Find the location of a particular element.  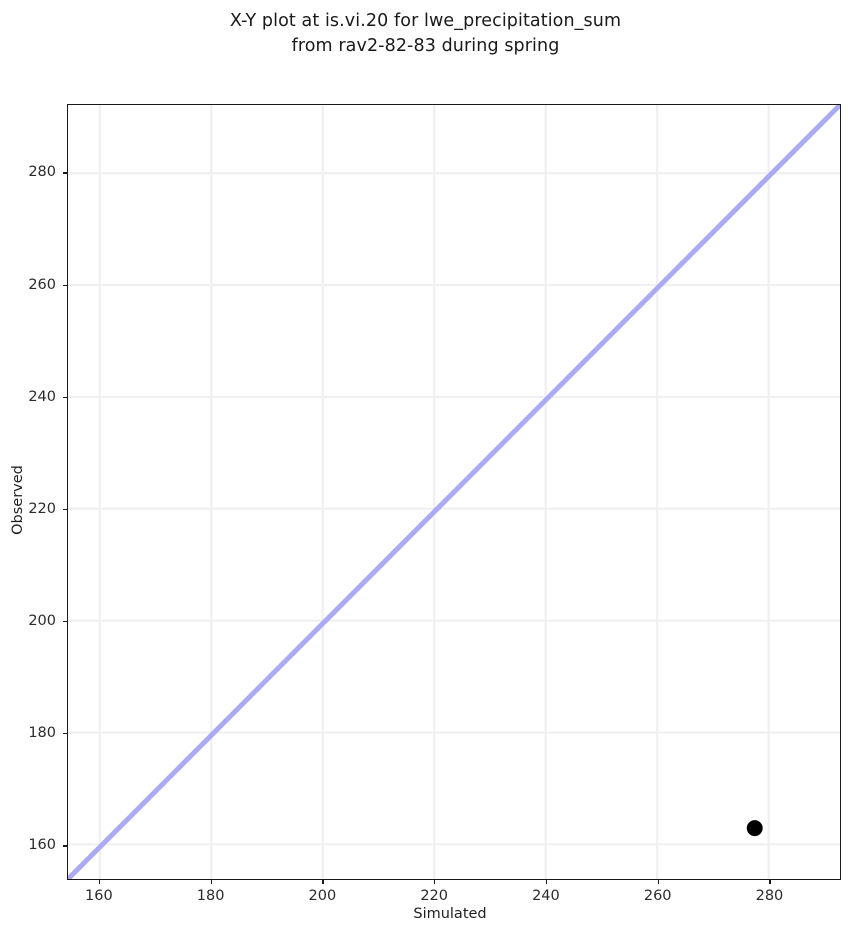

y-tick-label: 200 is located at coordinates (42, 620).